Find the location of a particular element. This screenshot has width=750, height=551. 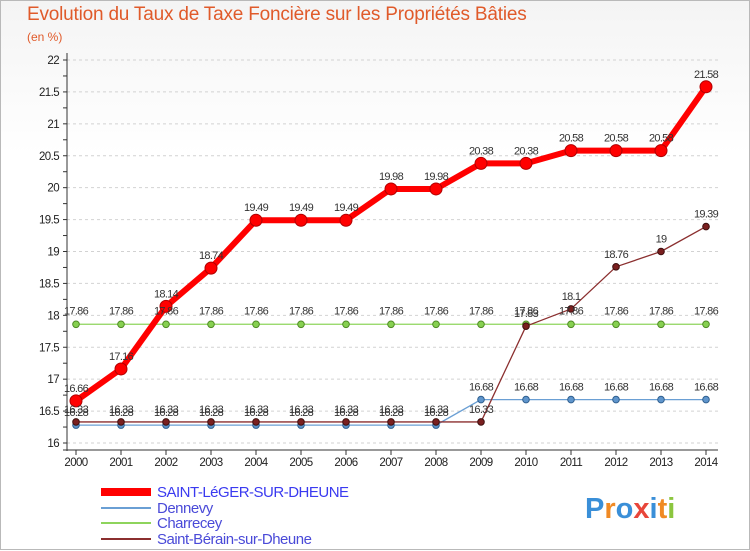

x-tick-label: 2003 is located at coordinates (210, 463).